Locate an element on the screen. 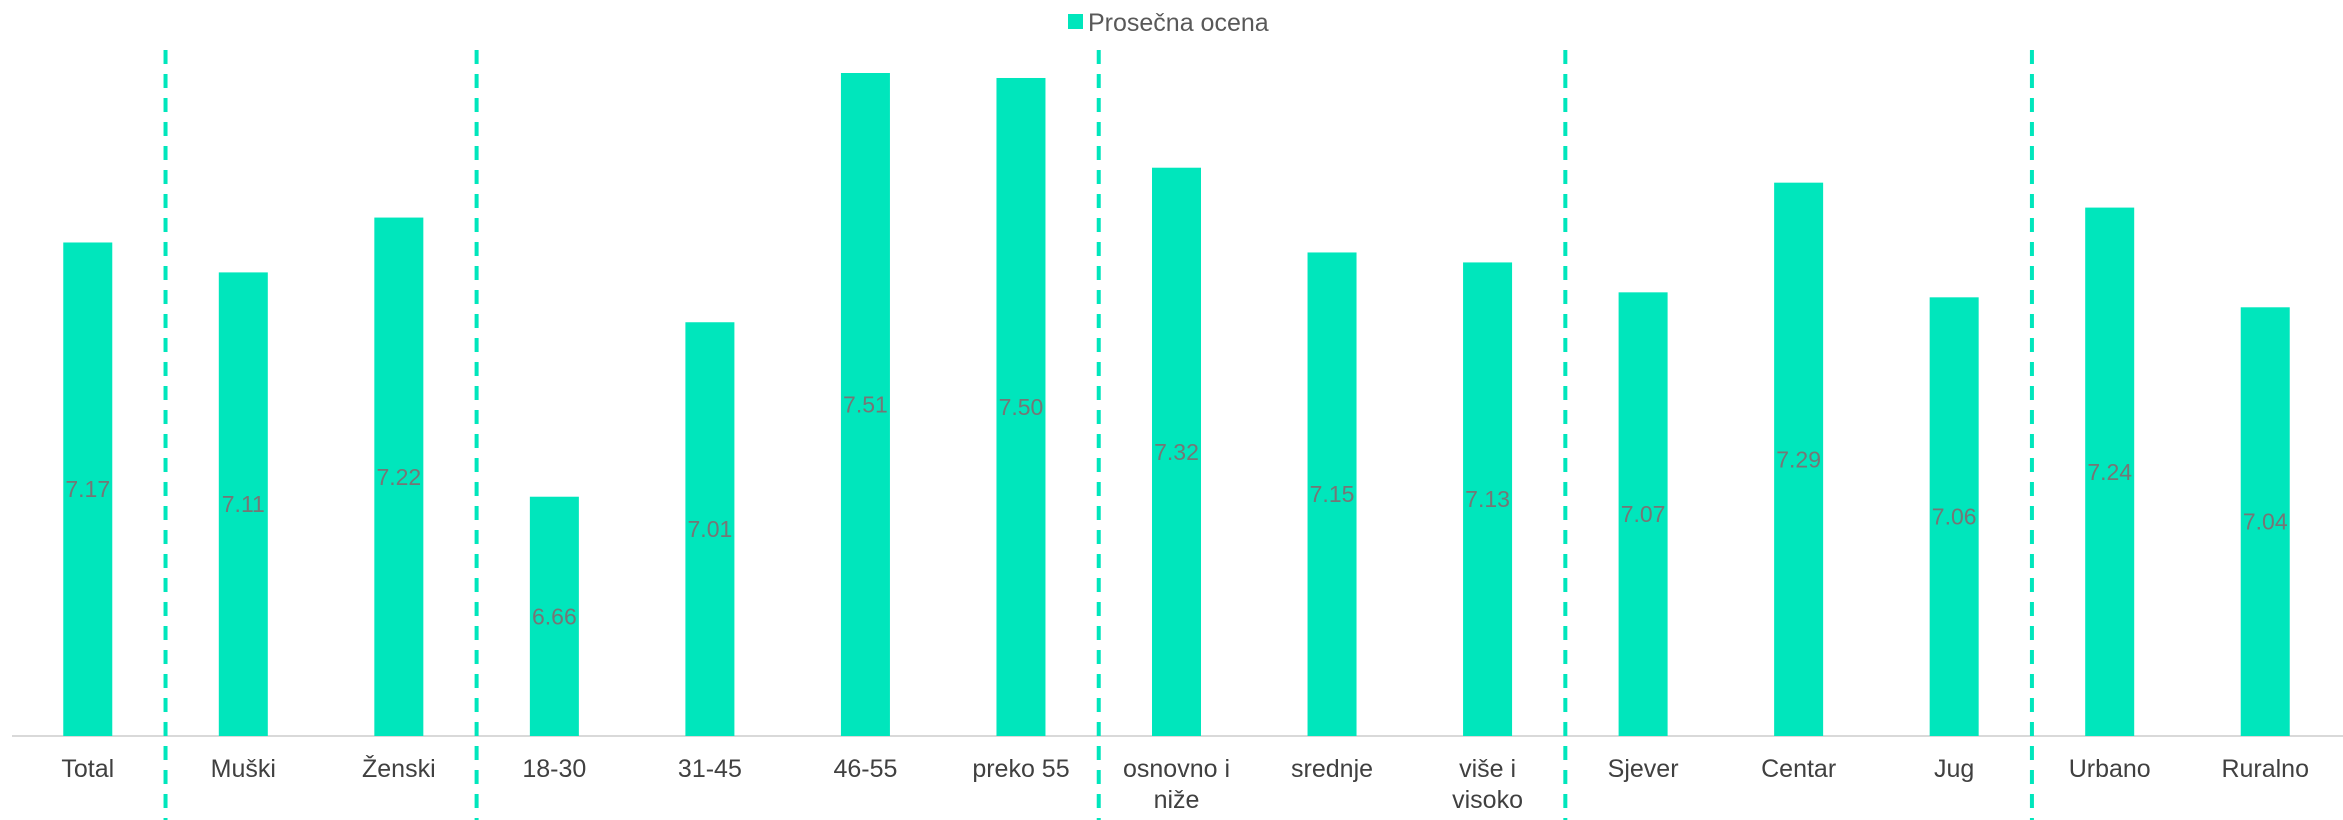  data-label-8: 7.15 is located at coordinates (1332, 494).